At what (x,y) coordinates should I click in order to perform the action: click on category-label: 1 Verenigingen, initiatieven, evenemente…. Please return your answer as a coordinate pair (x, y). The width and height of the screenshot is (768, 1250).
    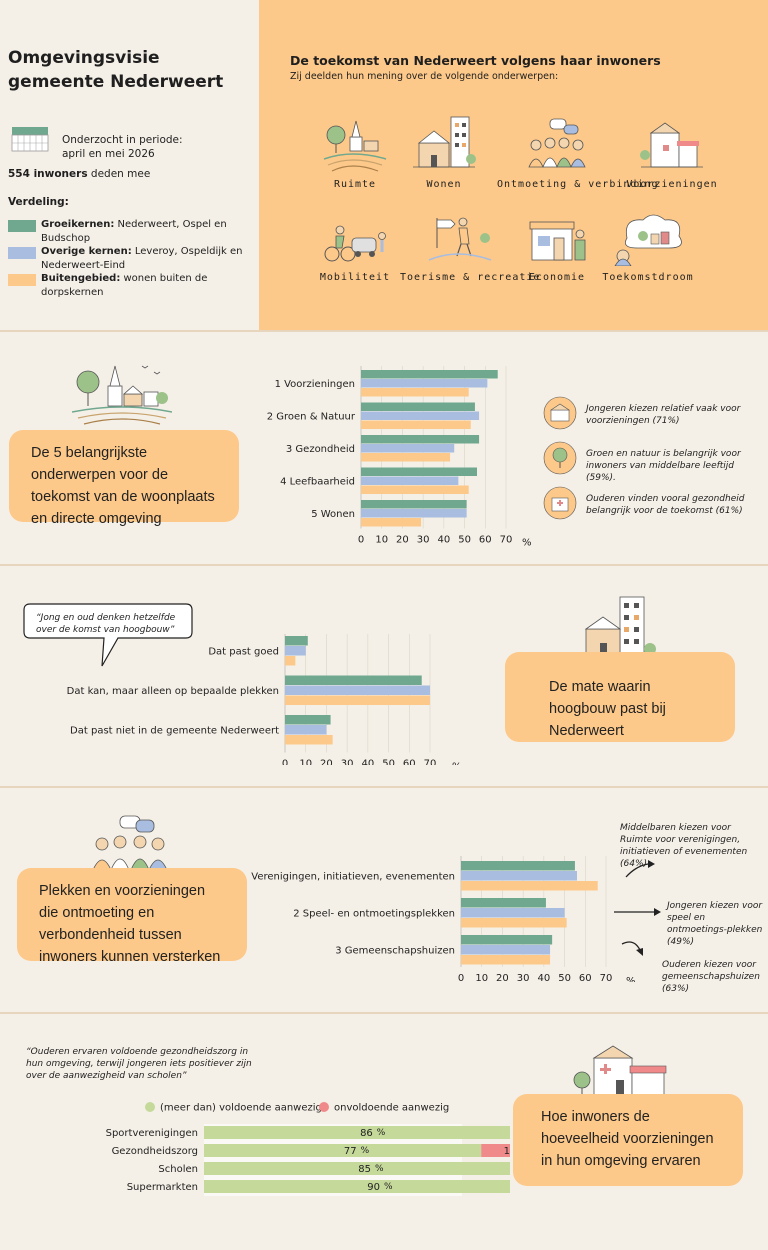
    Looking at the image, I should click on (352, 877).